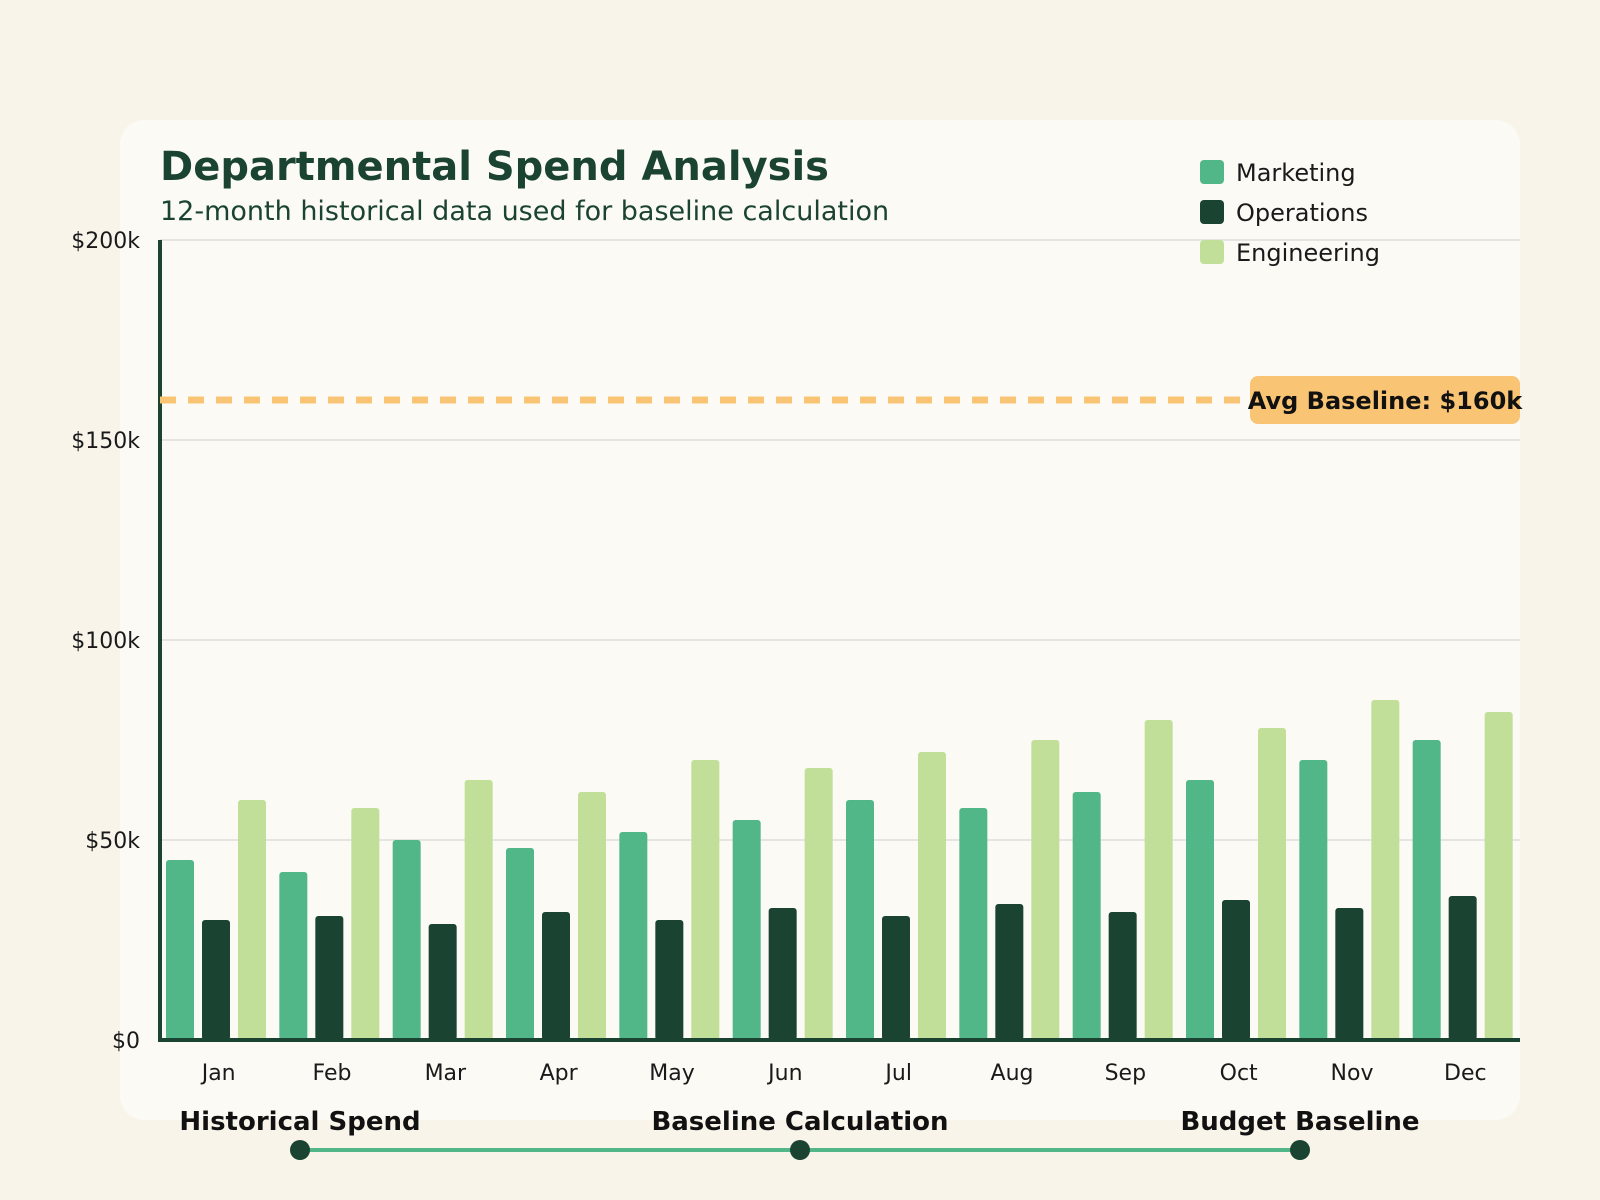 This screenshot has width=1600, height=1200. What do you see at coordinates (1352, 1073) in the screenshot?
I see `x-tick-label: Nov` at bounding box center [1352, 1073].